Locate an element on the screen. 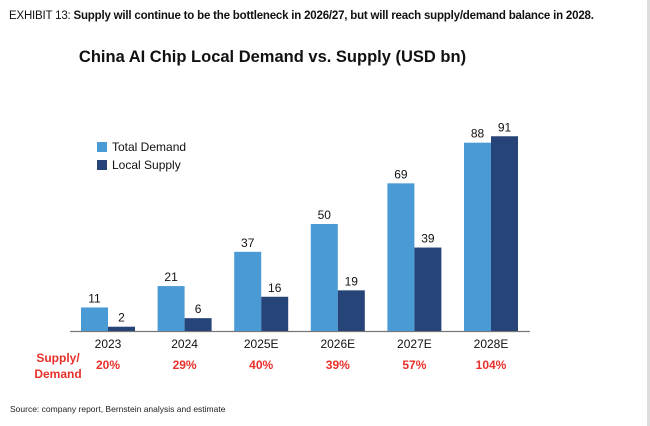 This screenshot has width=650, height=426. demand-bar-2027E is located at coordinates (401, 257).